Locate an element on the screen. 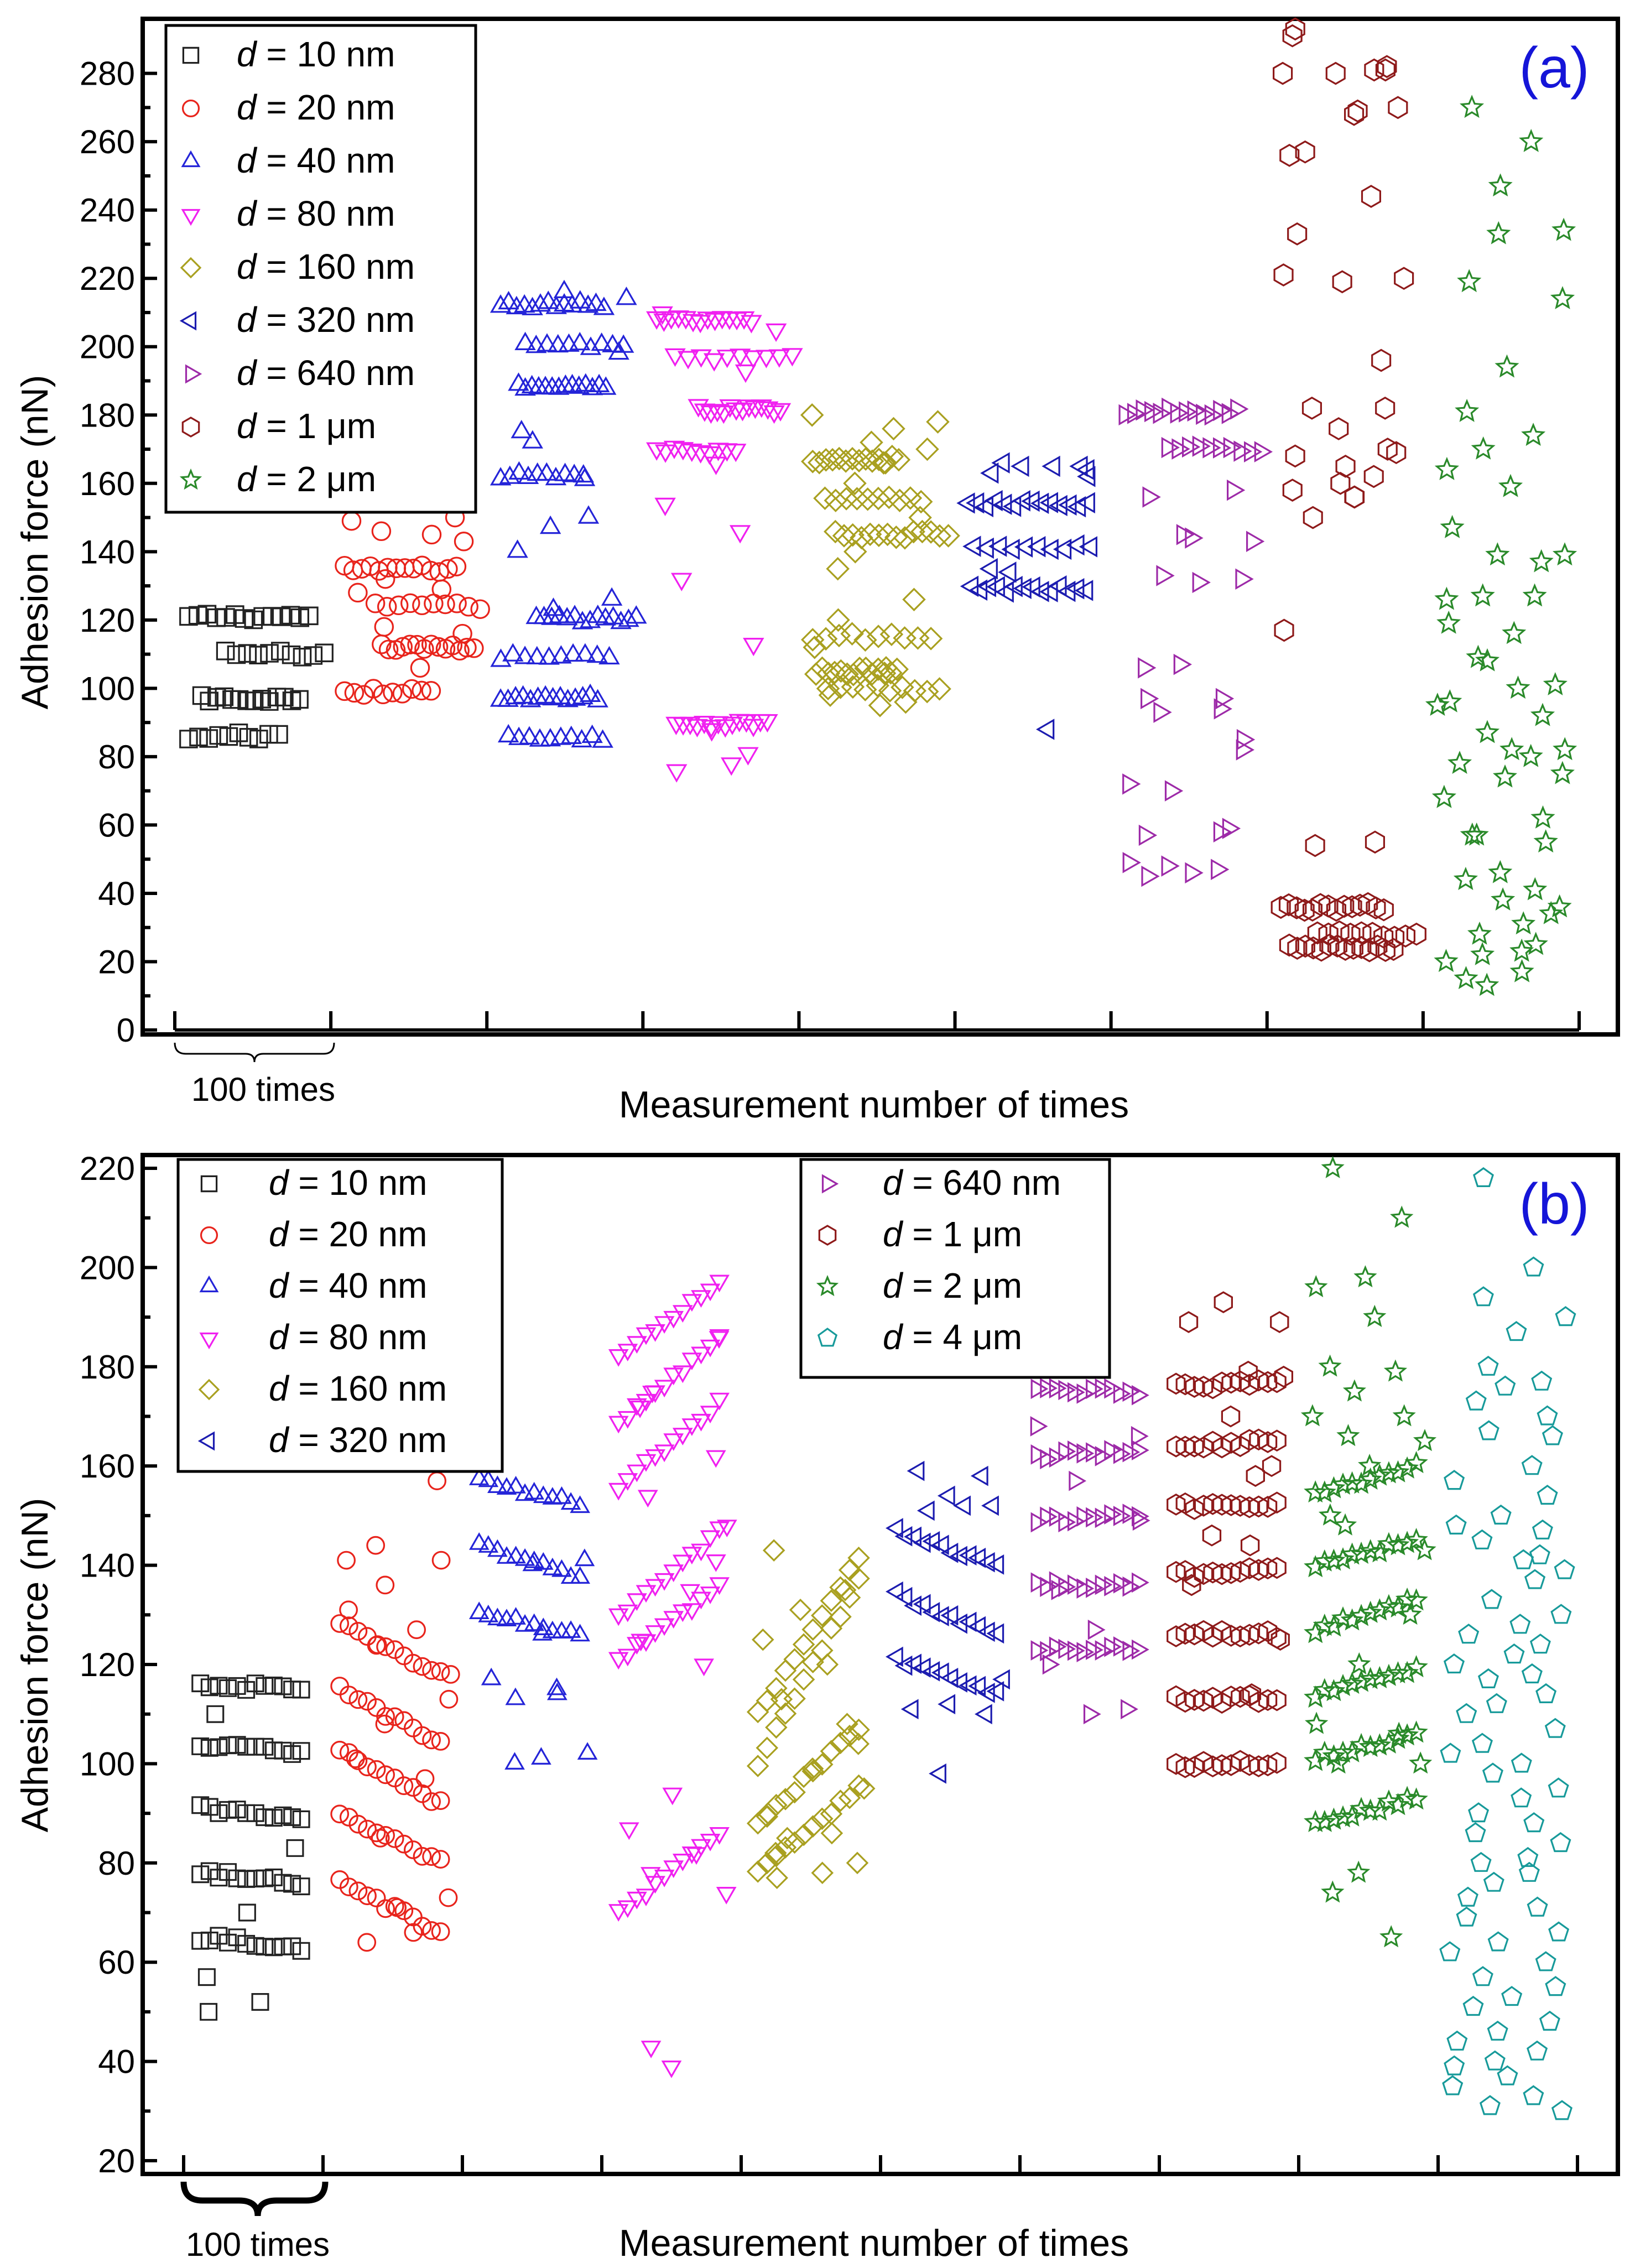  legend-label: d = 640 nm is located at coordinates (326, 373).